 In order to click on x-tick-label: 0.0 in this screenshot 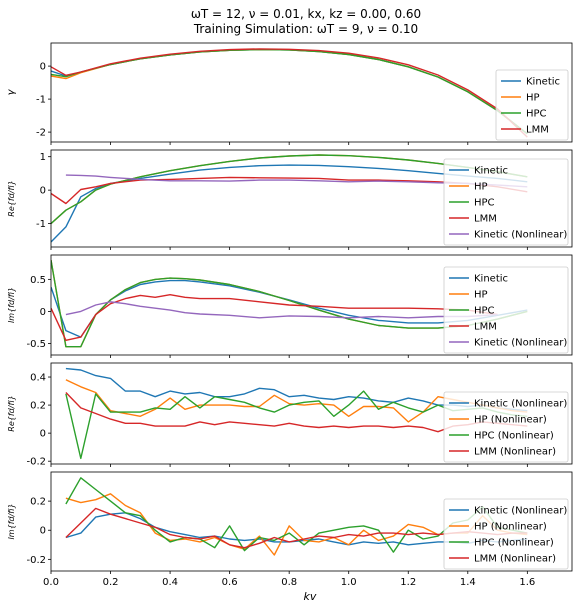, I will do `click(51, 582)`.